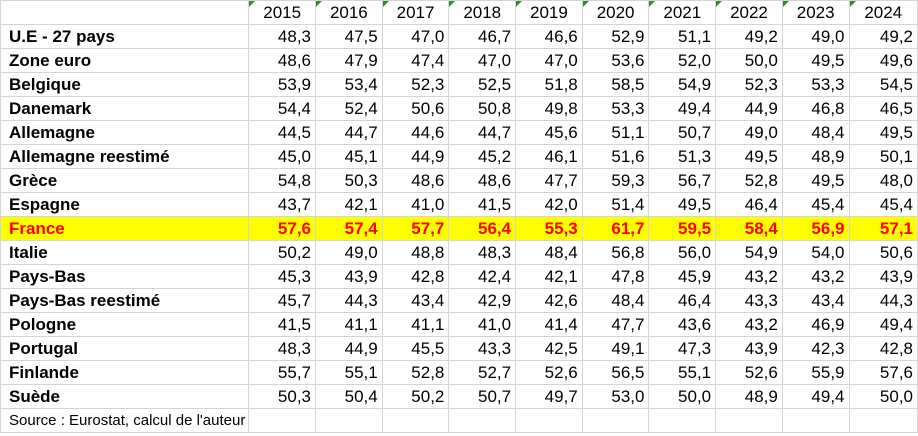  What do you see at coordinates (615, 228) in the screenshot?
I see `value-cell: 61,7` at bounding box center [615, 228].